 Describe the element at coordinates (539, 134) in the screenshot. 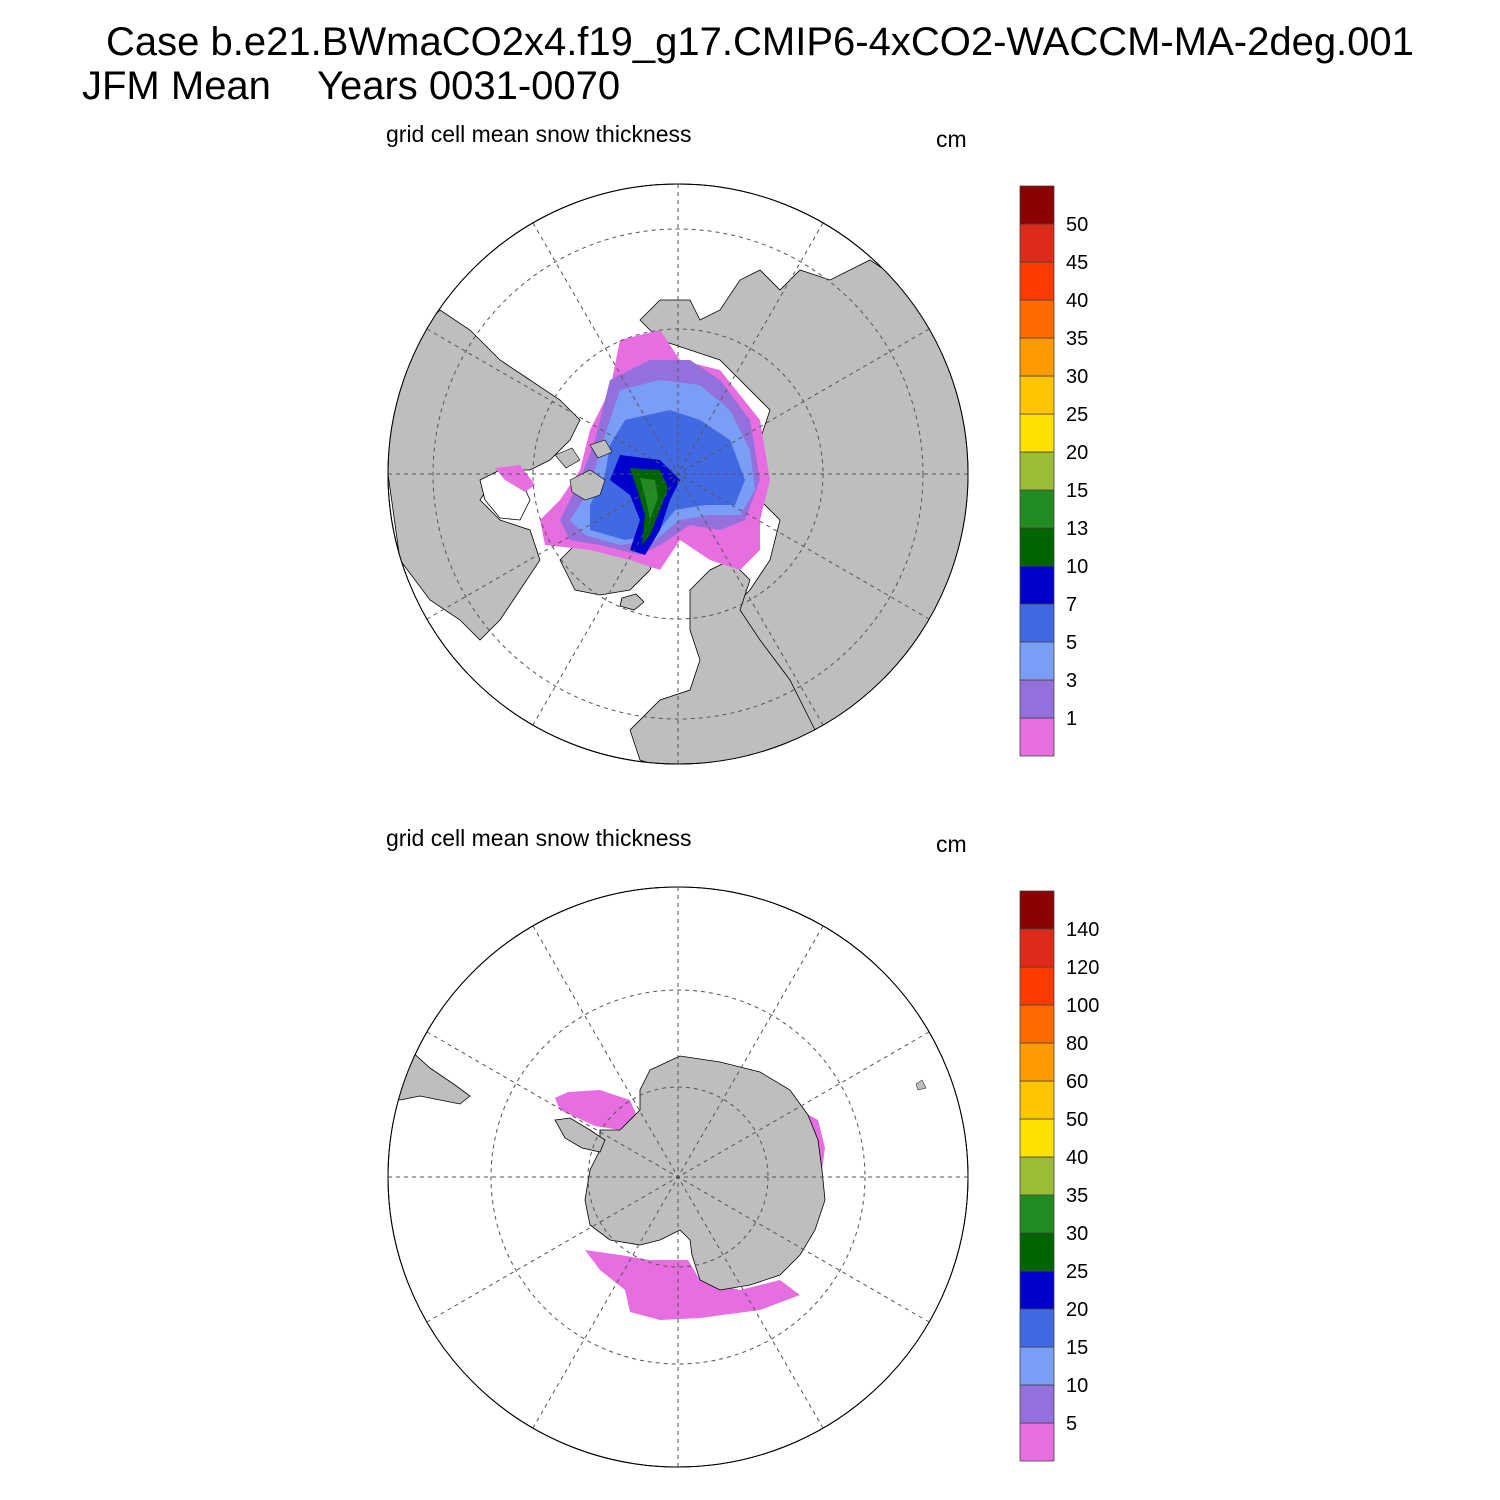

I see `north-panel-title: grid cell mean snow thickness` at that location.